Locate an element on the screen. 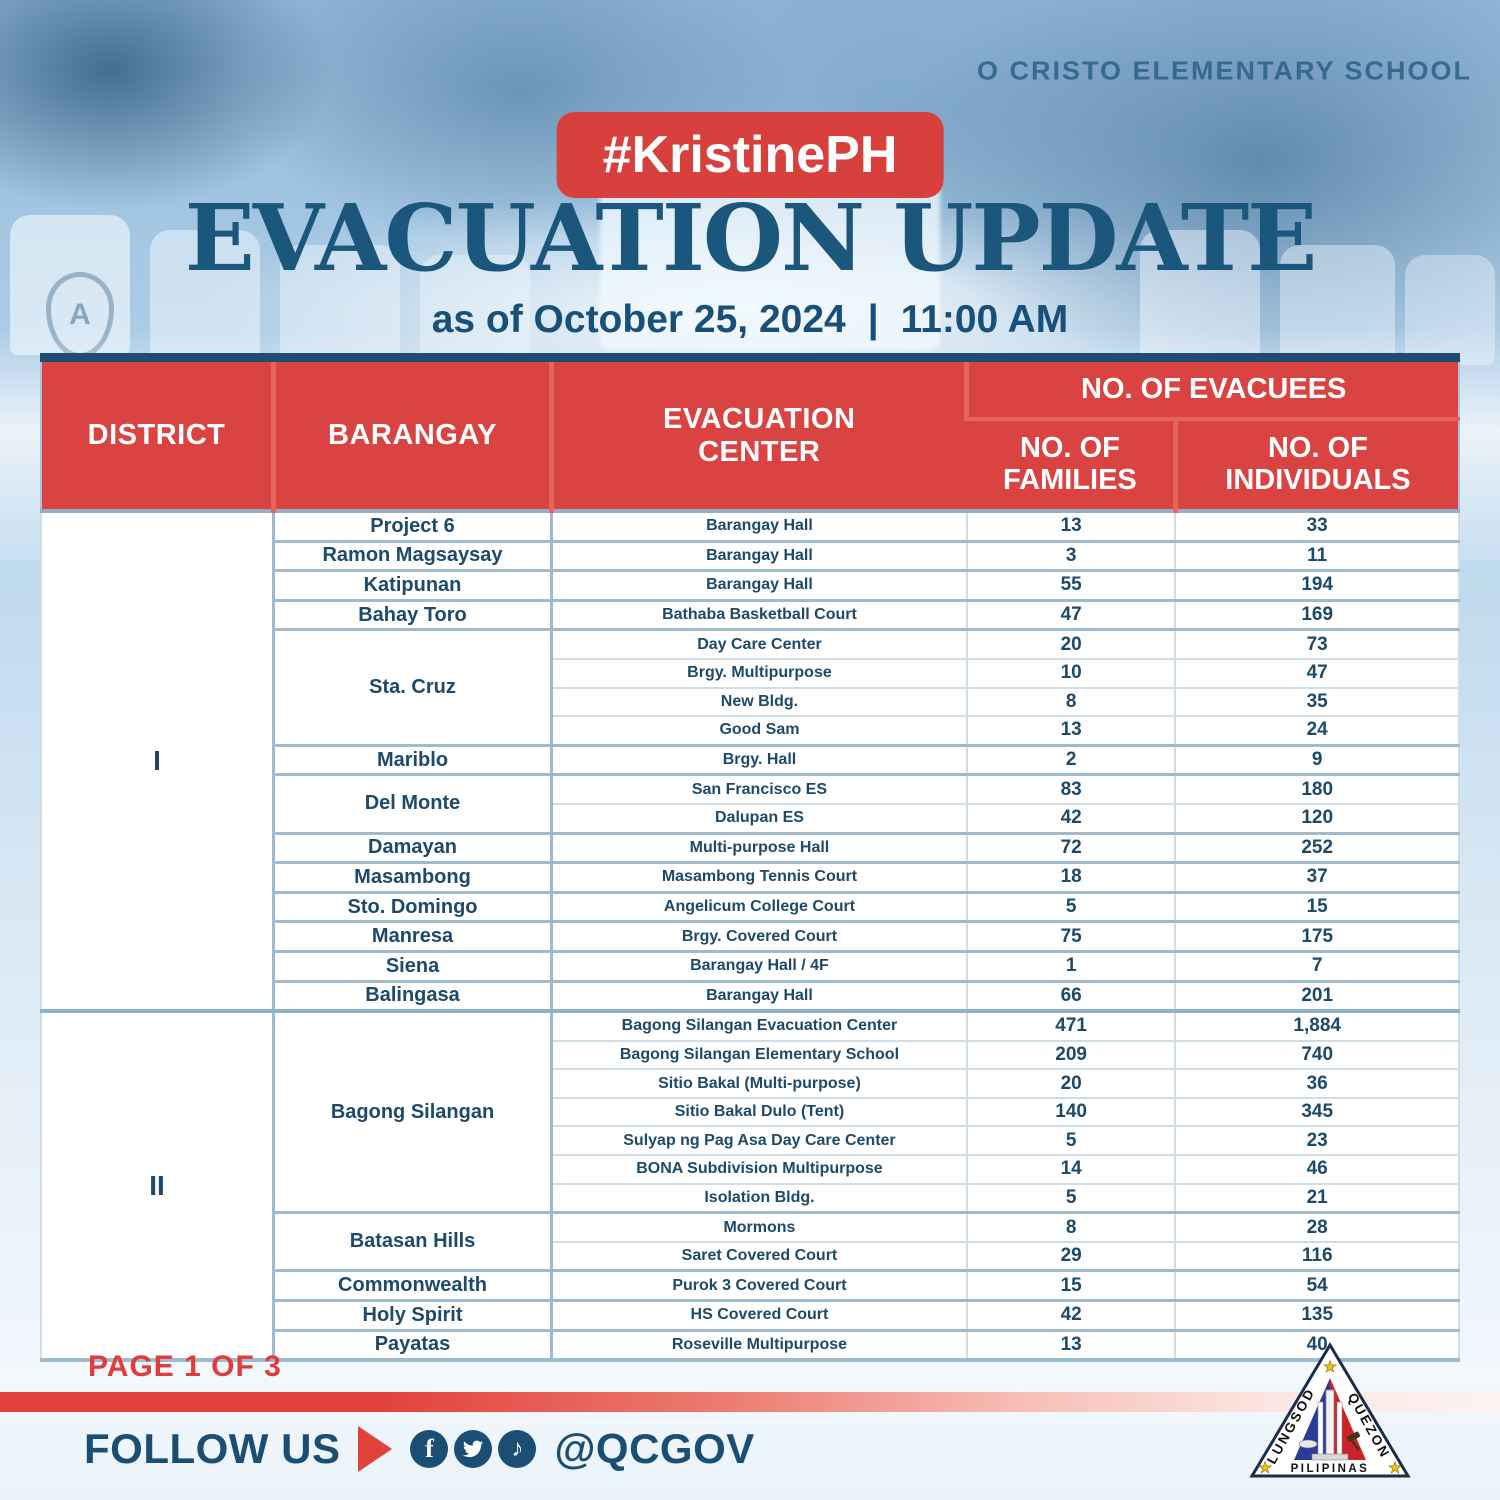  families-cell: 1 is located at coordinates (1071, 965).